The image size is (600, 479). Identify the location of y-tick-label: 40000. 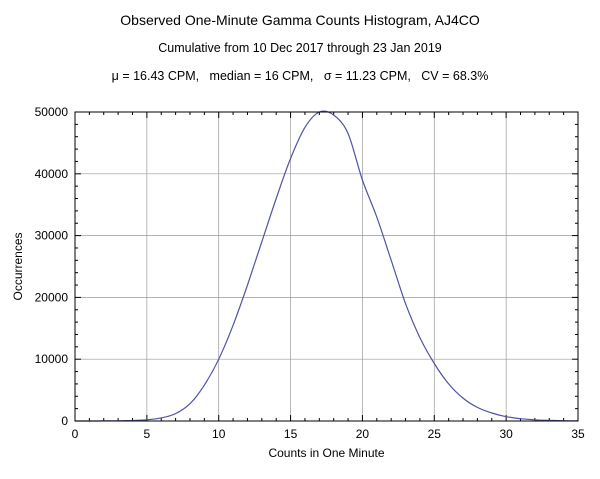
(52, 174).